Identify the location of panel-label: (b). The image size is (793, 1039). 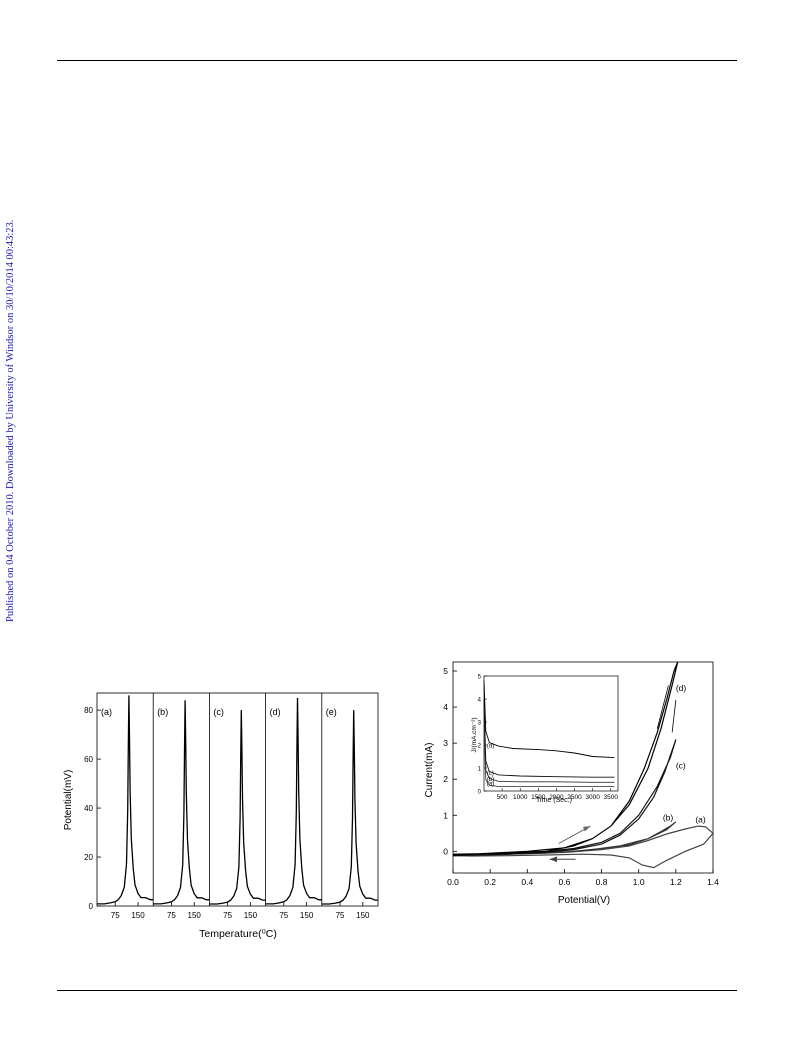
(162, 712).